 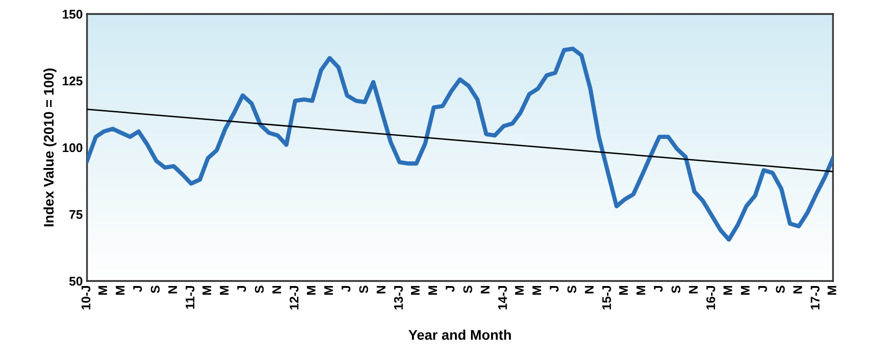 I want to click on x-tick-label: 12-J, so click(x=294, y=298).